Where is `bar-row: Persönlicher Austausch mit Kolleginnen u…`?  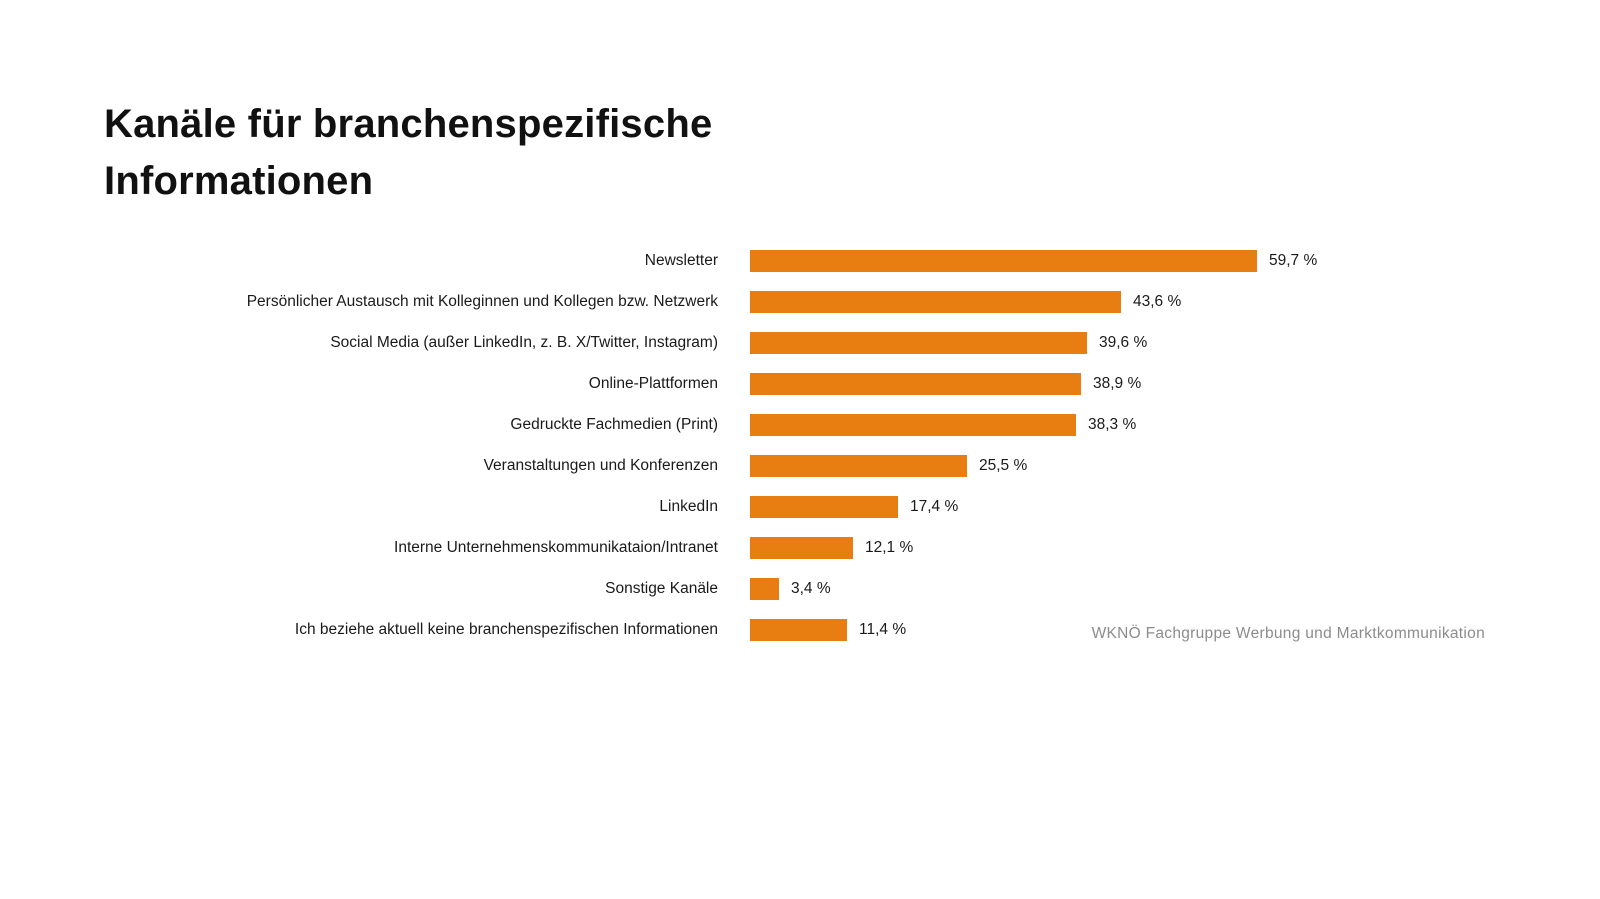 bar-row: Persönlicher Austausch mit Kolleginnen u… is located at coordinates (800, 302).